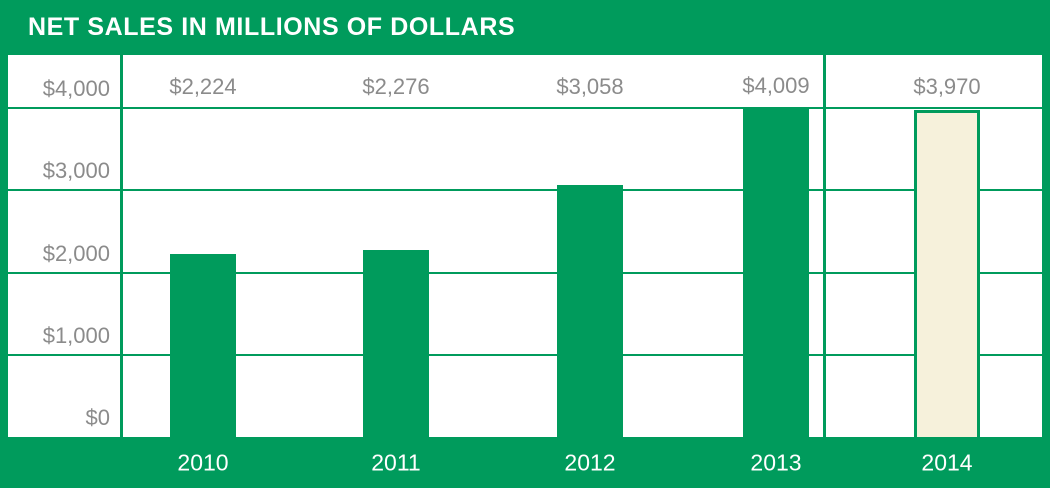  I want to click on x-axis-label-2010: 2010, so click(203, 462).